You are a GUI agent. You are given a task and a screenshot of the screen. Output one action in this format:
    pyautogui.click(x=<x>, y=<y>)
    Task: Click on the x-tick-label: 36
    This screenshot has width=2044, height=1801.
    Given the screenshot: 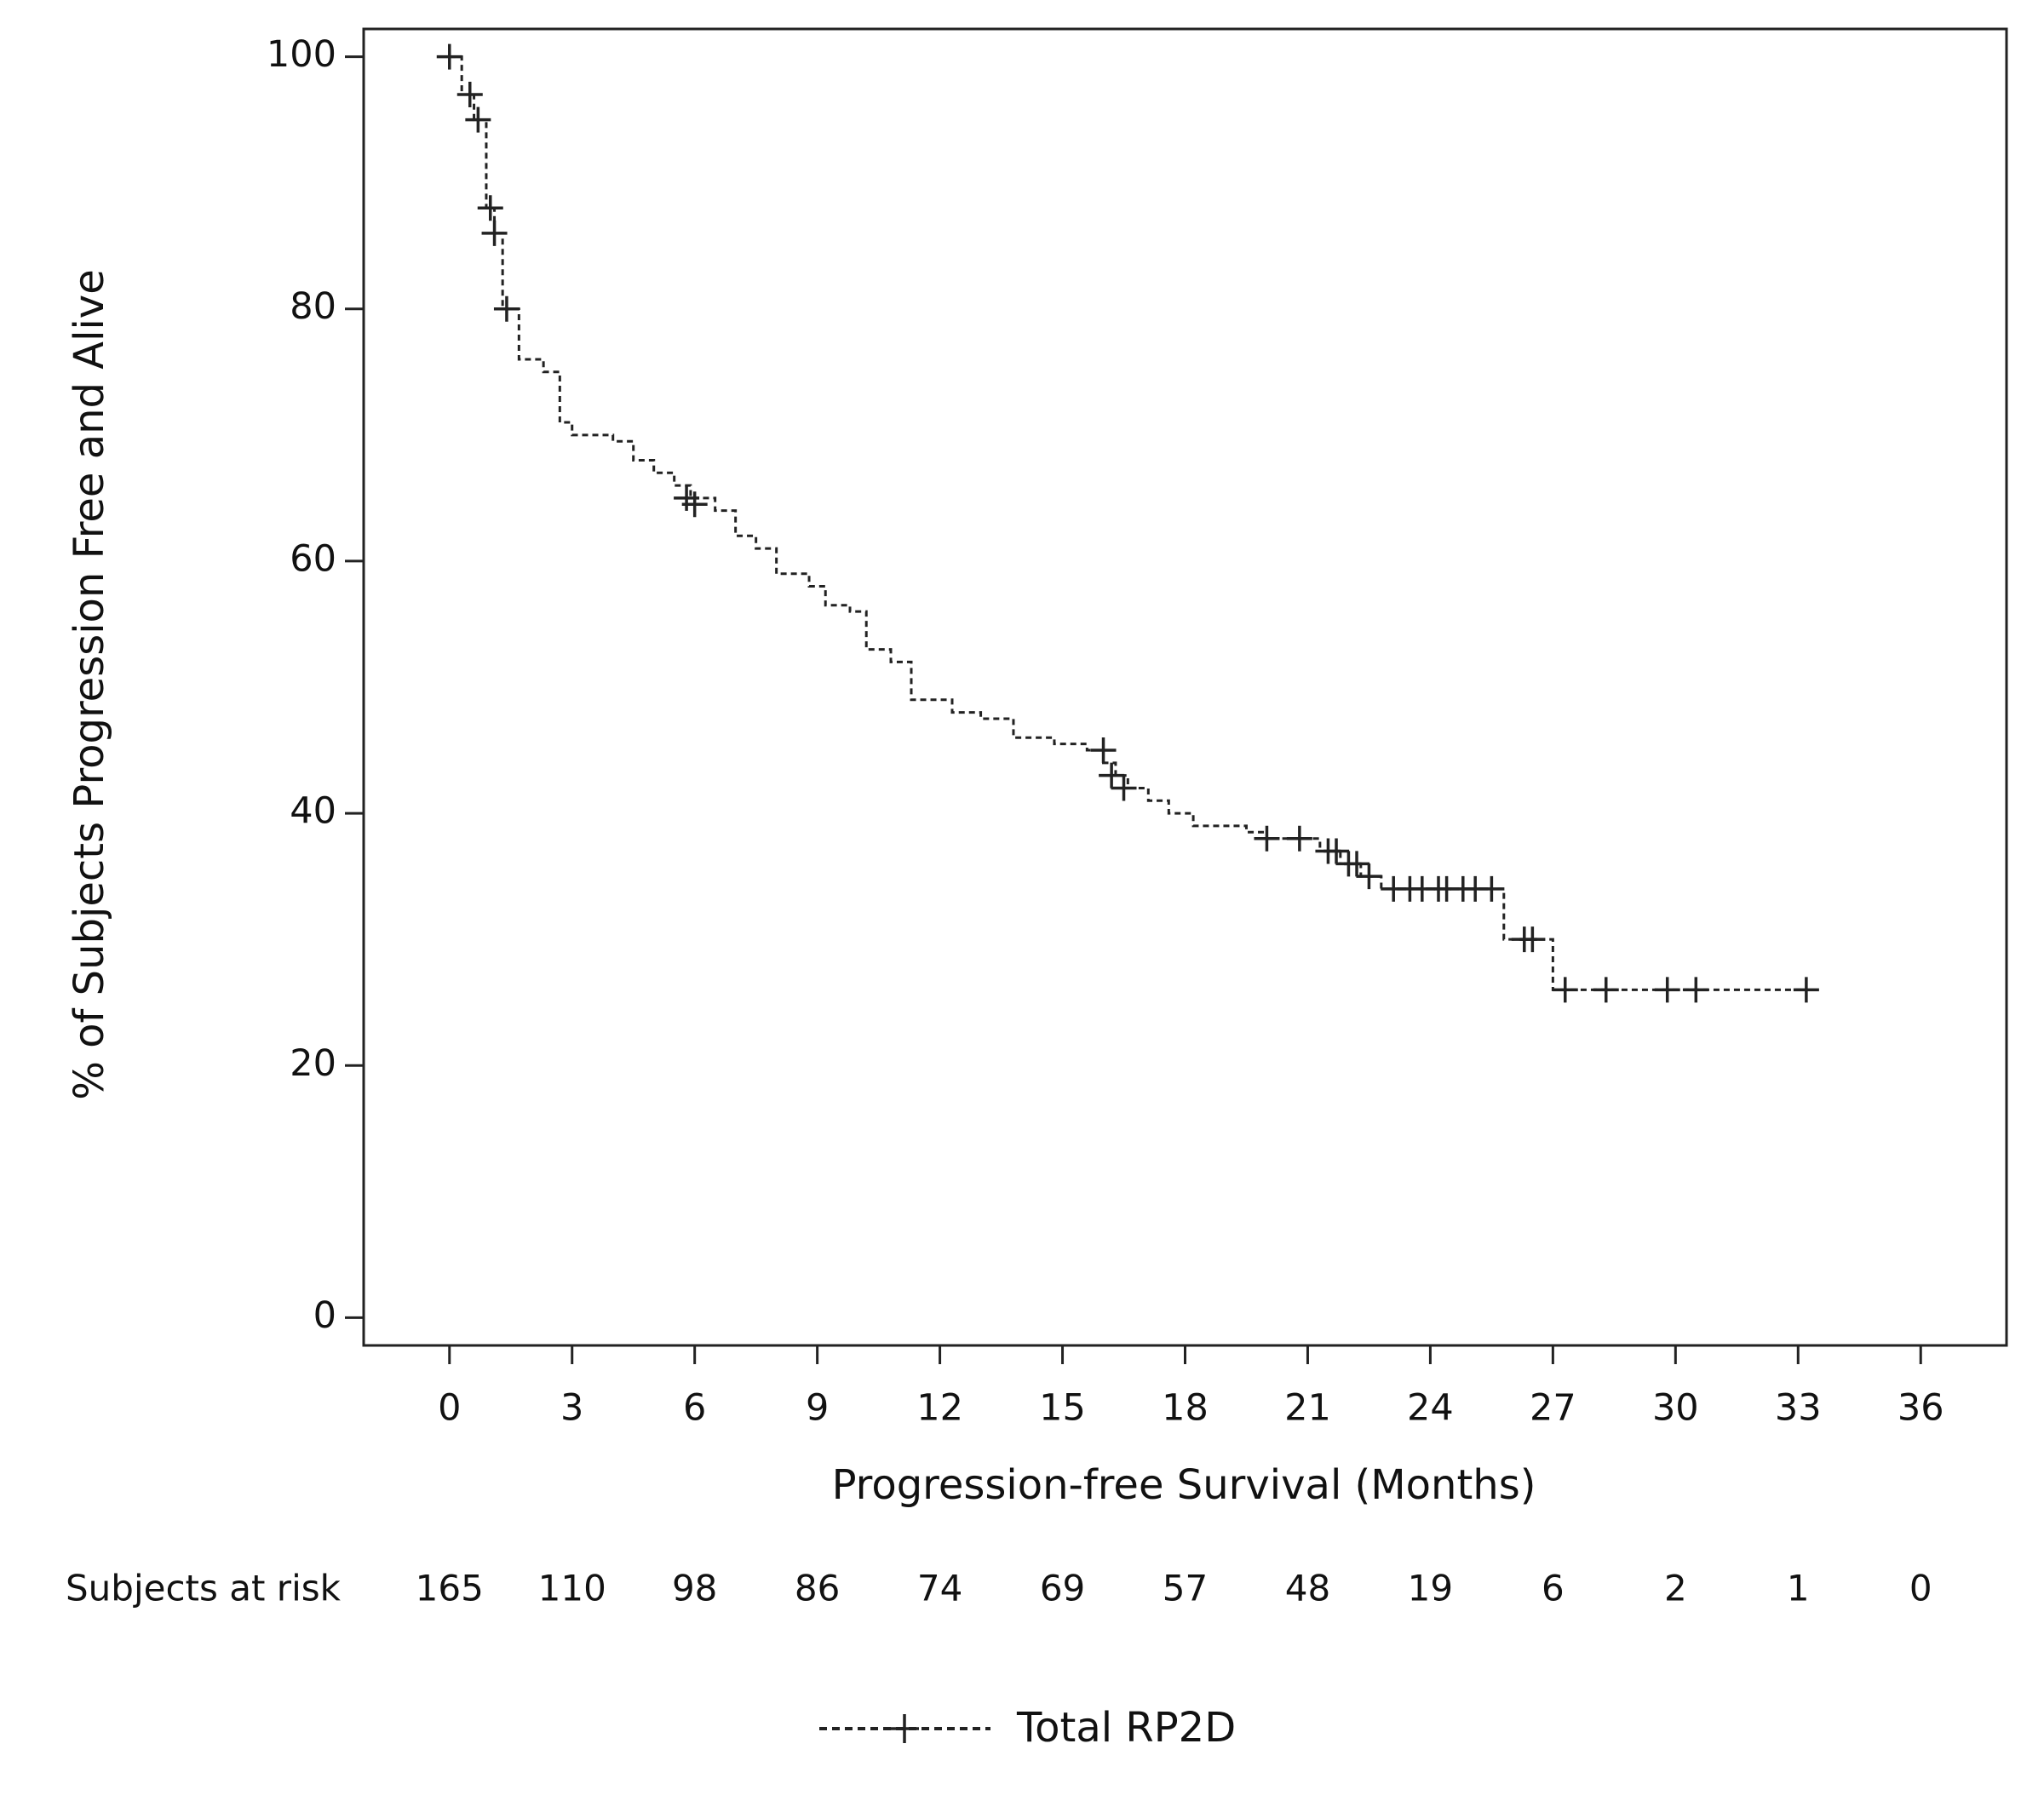 What is the action you would take?
    pyautogui.click(x=1921, y=1408)
    